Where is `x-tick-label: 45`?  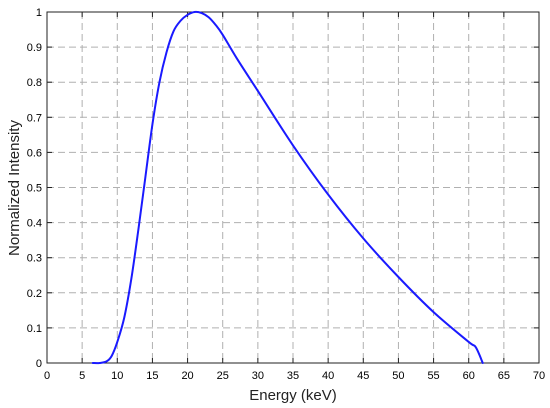
x-tick-label: 45 is located at coordinates (363, 376).